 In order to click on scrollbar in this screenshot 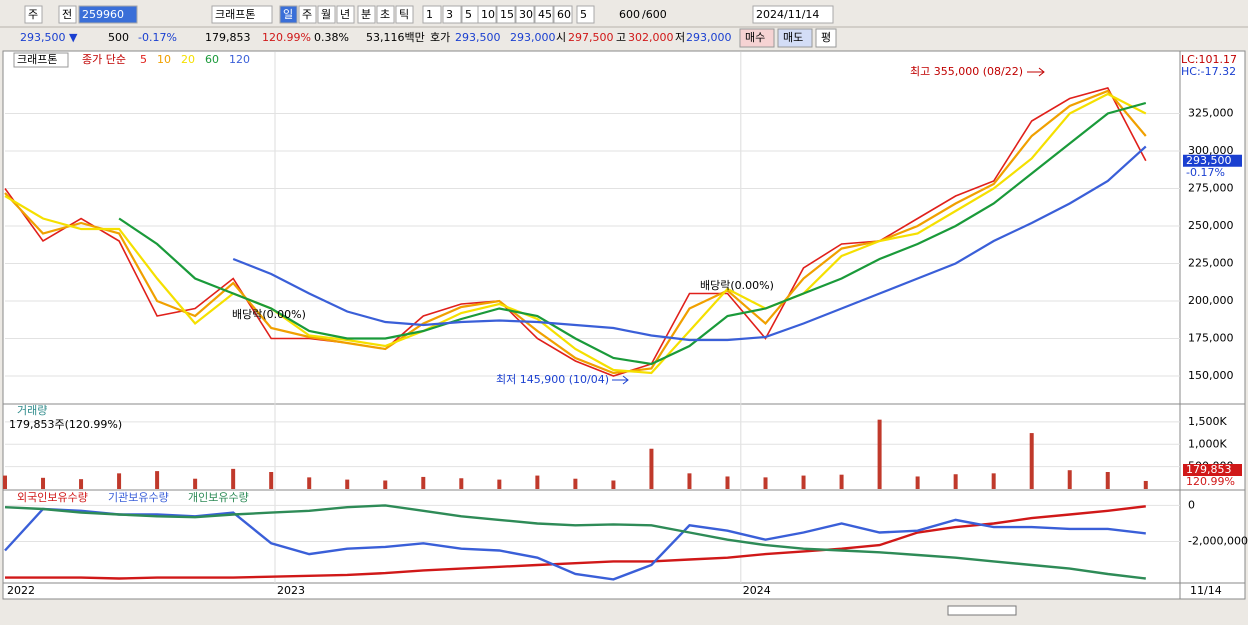, I will do `click(624, 611)`.